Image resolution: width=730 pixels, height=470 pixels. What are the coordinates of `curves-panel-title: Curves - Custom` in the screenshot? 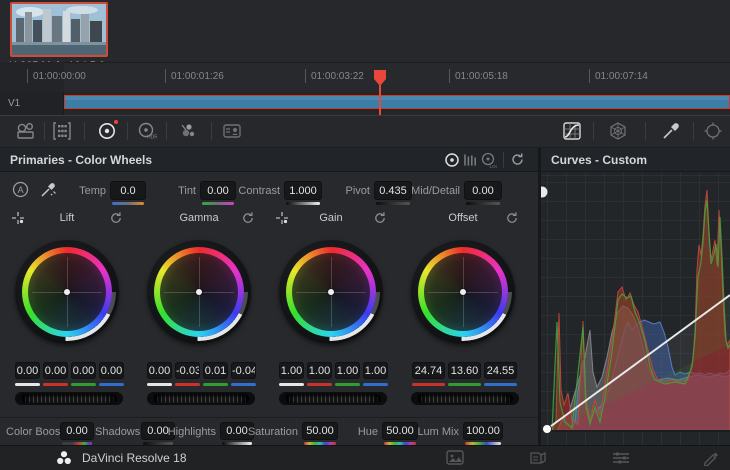 It's located at (599, 160).